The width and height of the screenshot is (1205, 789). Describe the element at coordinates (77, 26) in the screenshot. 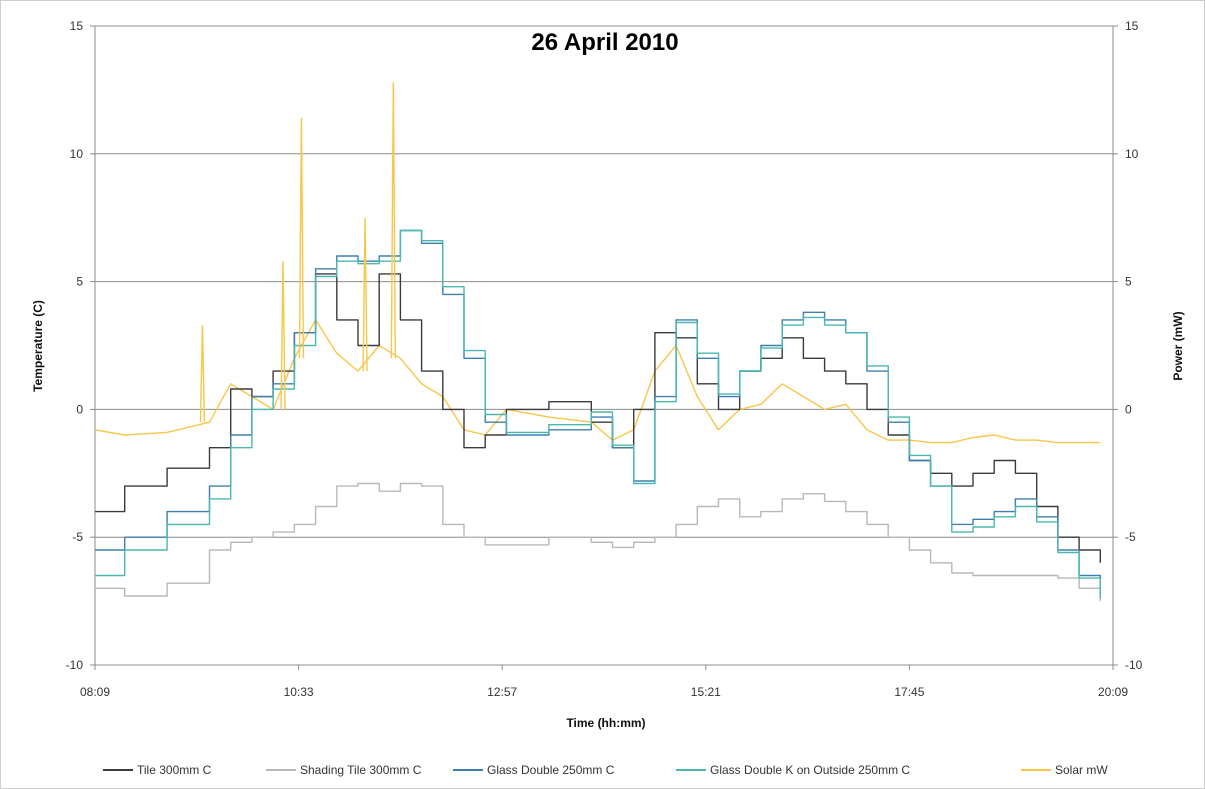

I see `y-tick-label: 15` at that location.